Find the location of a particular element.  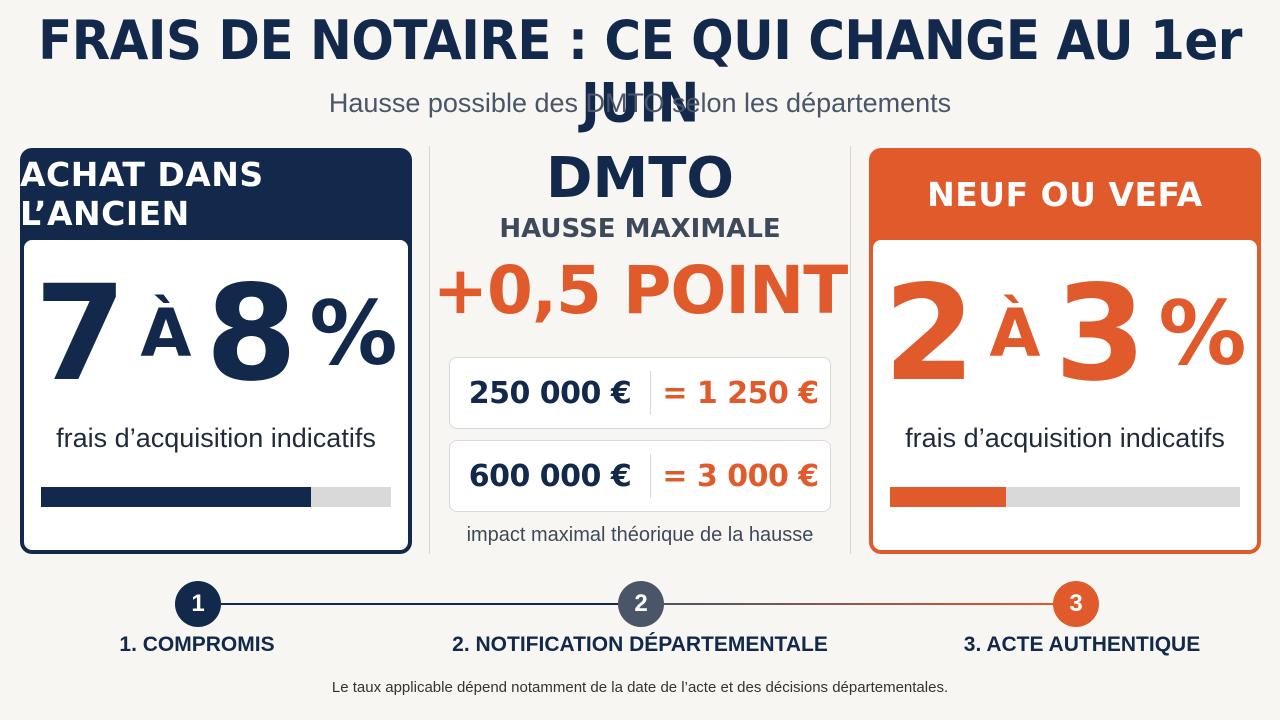

example-row: 600 000 € = 3 000 € is located at coordinates (640, 476).